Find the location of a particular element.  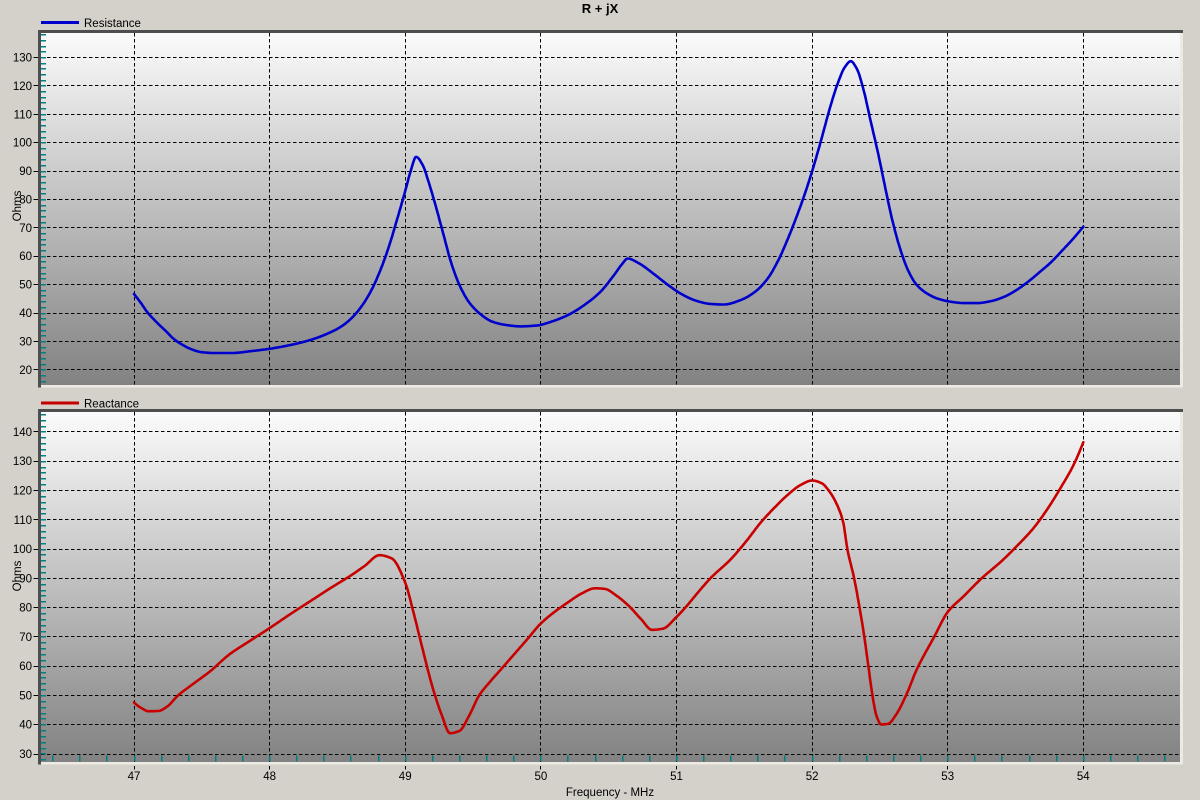

svg-text: Frequency - MHz is located at coordinates (610, 793).